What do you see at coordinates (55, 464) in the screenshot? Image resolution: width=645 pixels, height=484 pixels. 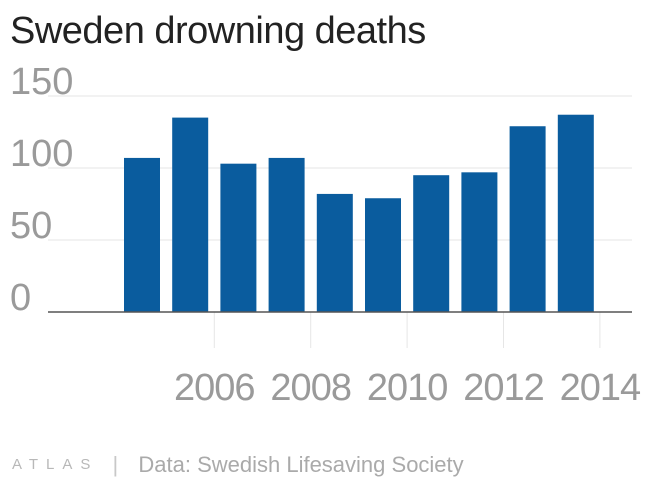 I see `atlas-logo: ATLAS` at bounding box center [55, 464].